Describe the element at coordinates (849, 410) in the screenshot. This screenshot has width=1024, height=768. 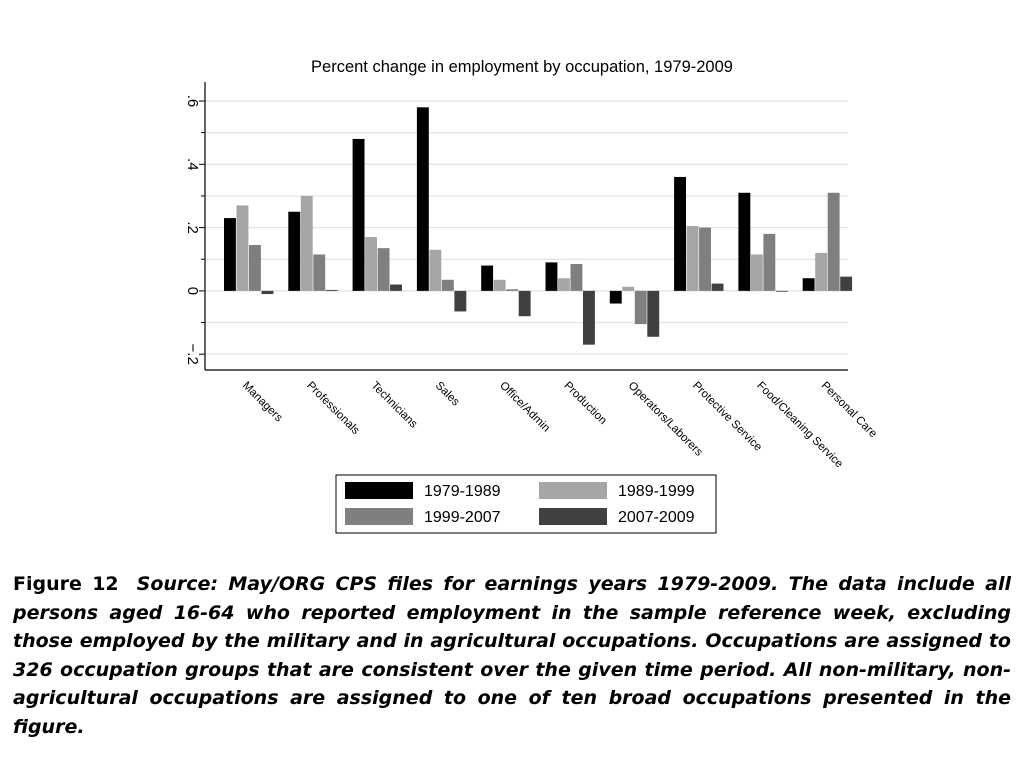
I see `x-tick-label: Personal Care` at that location.